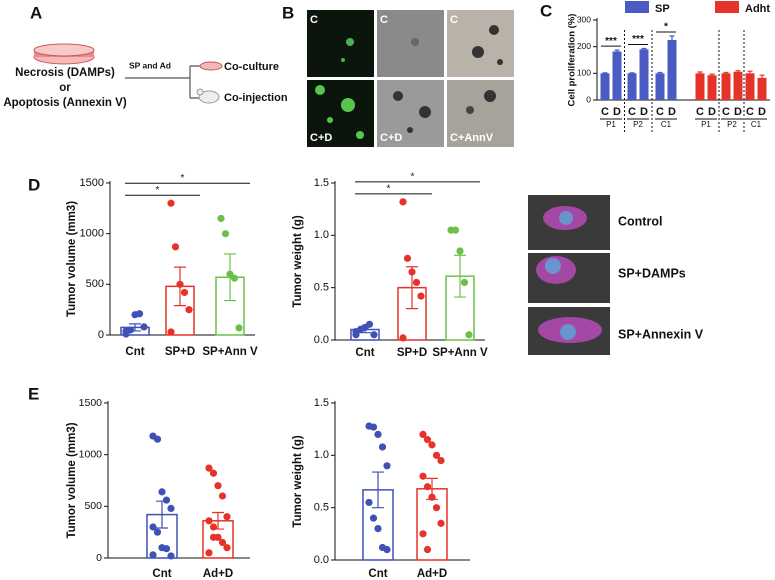 This screenshot has width=775, height=580. Describe the element at coordinates (211, 66) in the screenshot. I see `dish-icon` at that location.